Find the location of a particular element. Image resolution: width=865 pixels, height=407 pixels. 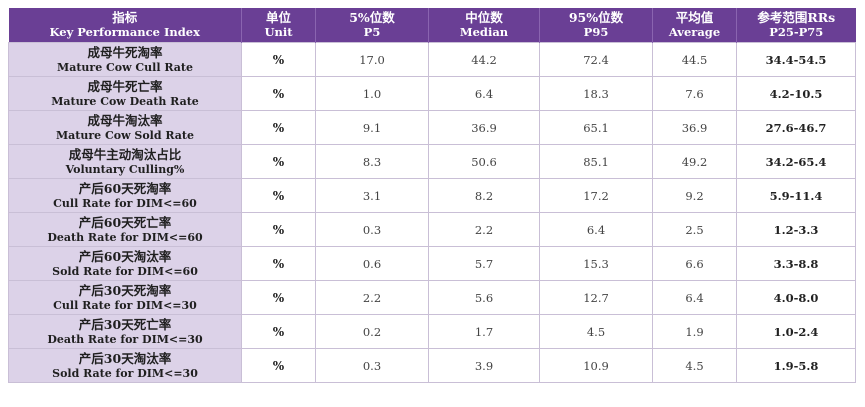

median-cell: 8.2 is located at coordinates (484, 195).